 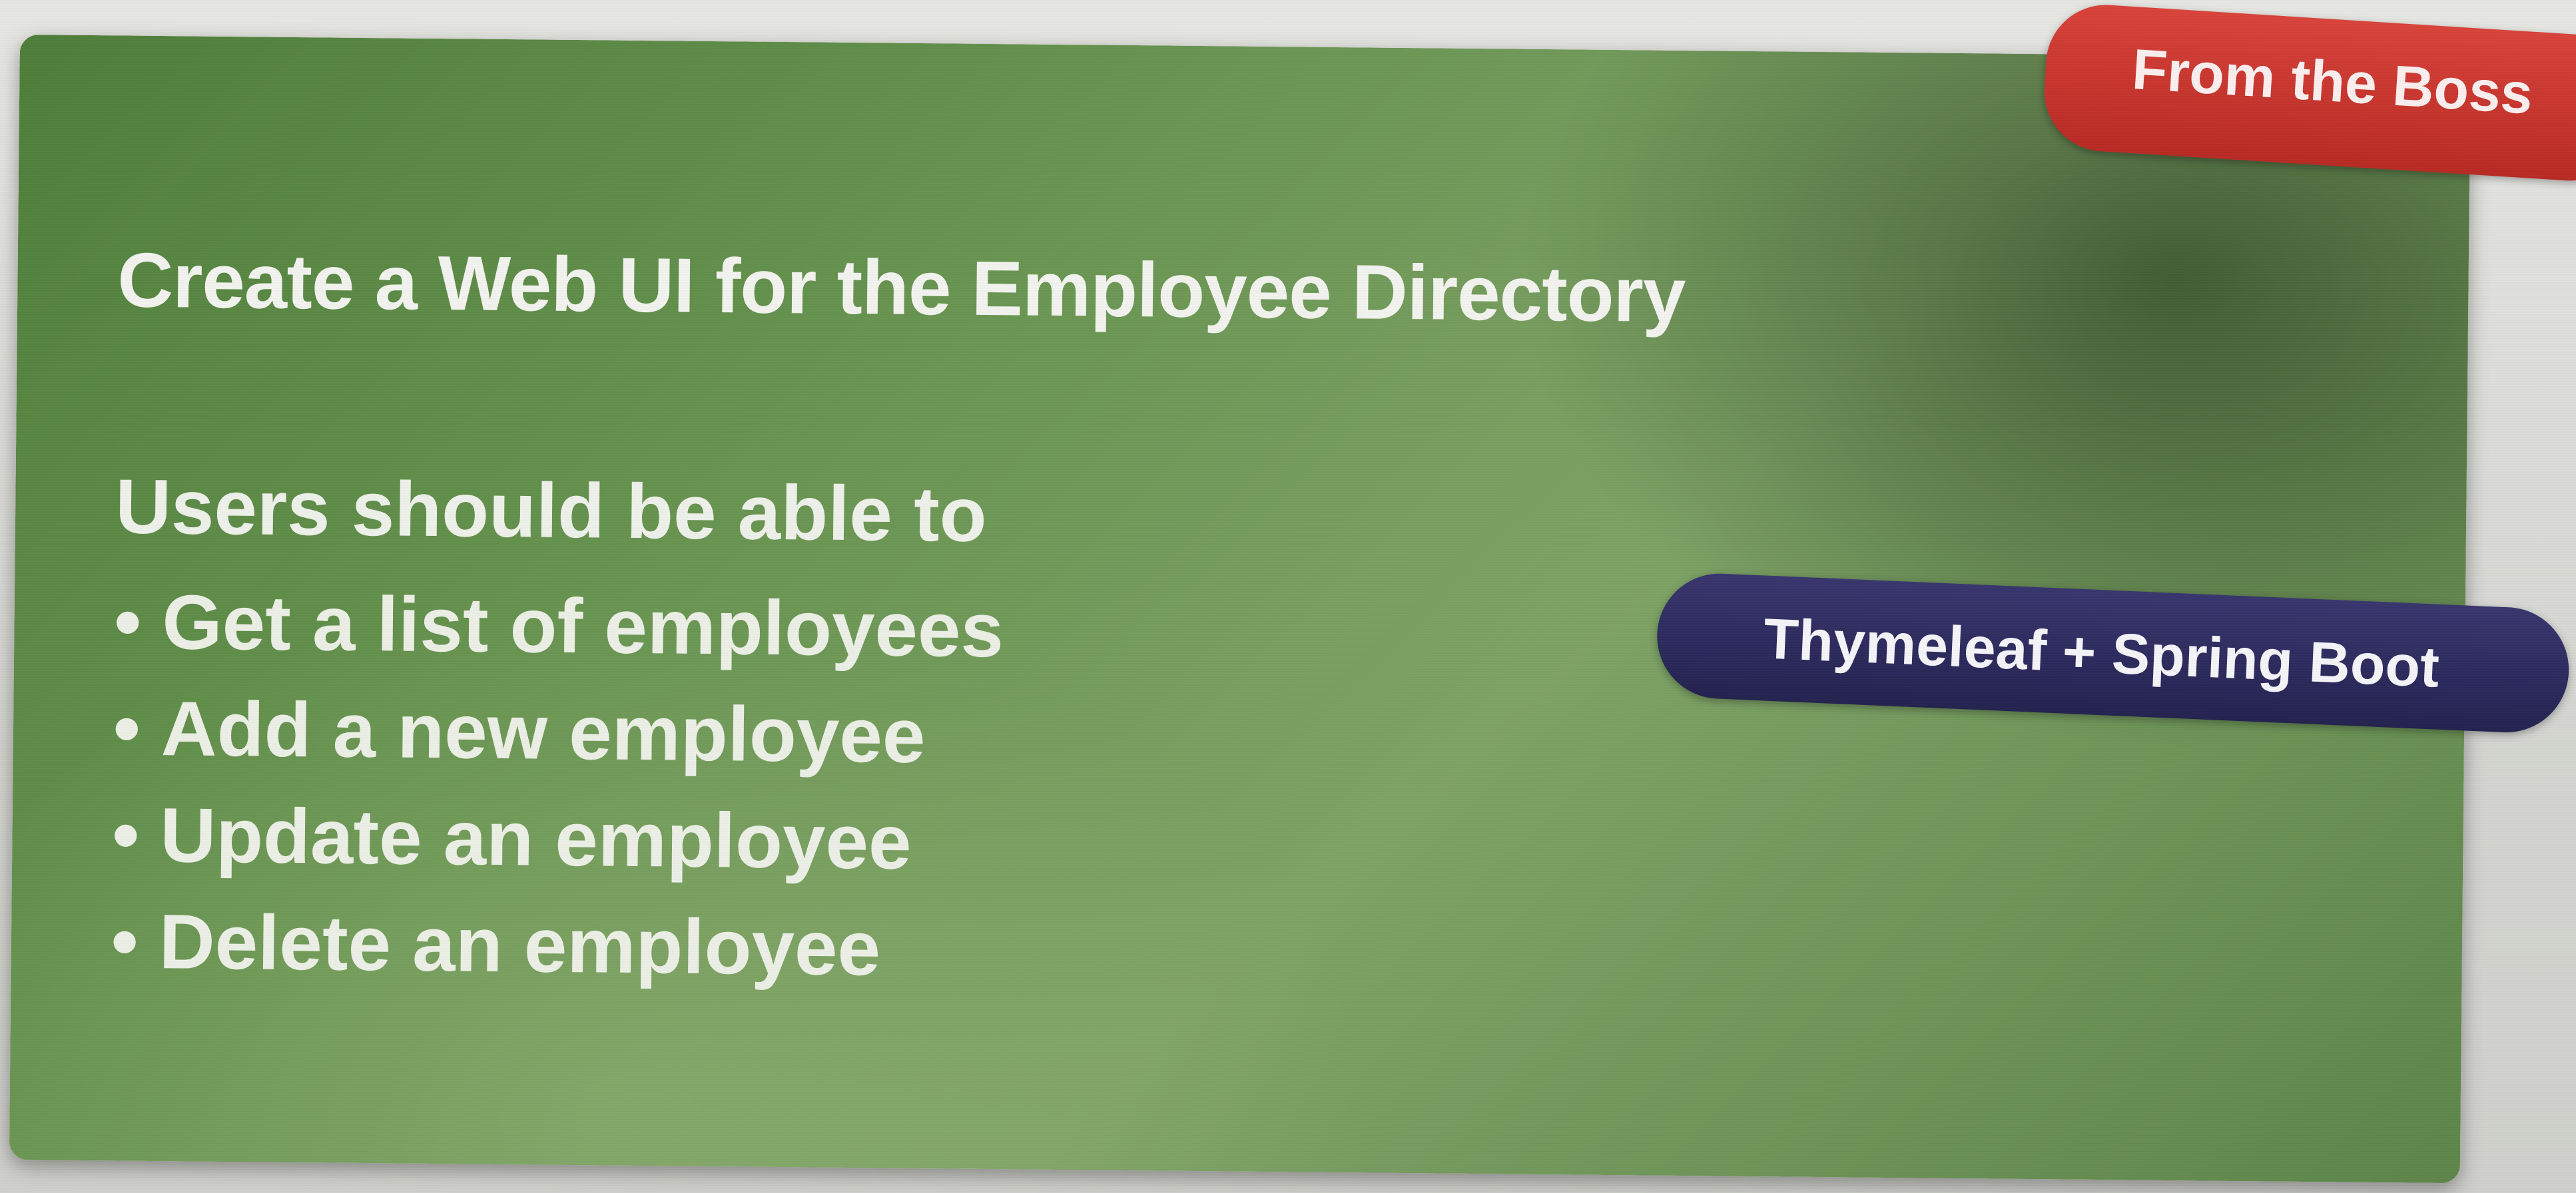 I want to click on list-item: • Update an employee, so click(x=557, y=838).